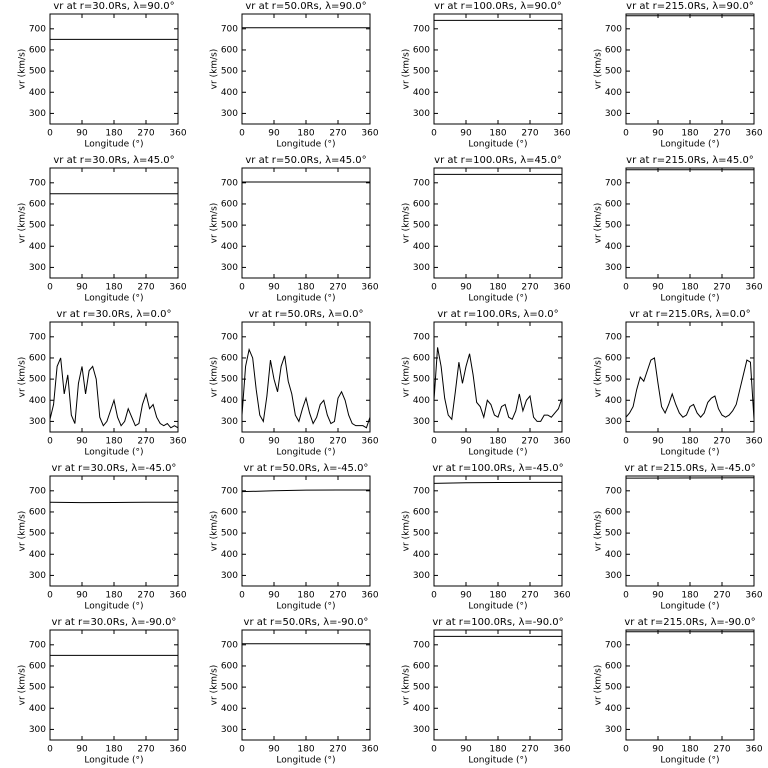 The image size is (768, 768). I want to click on chart-title: vr at r=100.0Rs, λ=45.0°, so click(498, 160).